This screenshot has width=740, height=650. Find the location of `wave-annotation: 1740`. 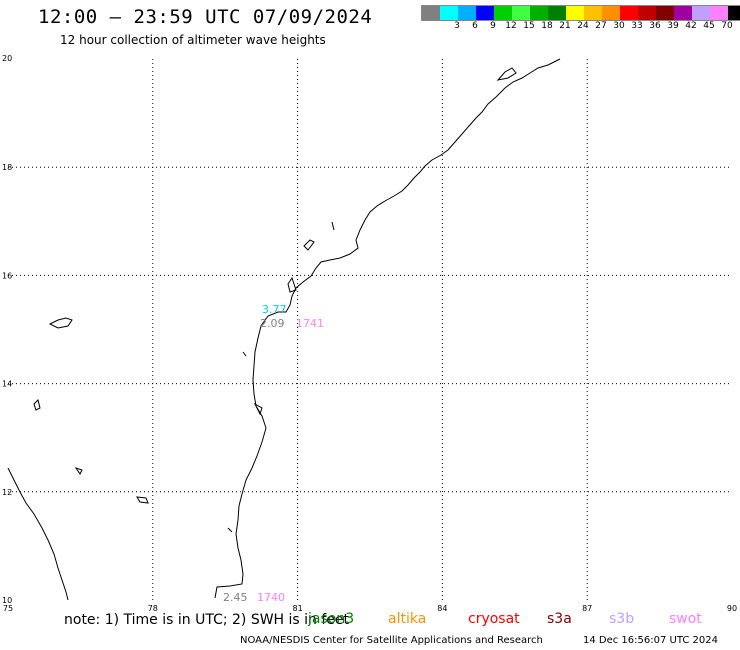

wave-annotation: 1740 is located at coordinates (271, 597).